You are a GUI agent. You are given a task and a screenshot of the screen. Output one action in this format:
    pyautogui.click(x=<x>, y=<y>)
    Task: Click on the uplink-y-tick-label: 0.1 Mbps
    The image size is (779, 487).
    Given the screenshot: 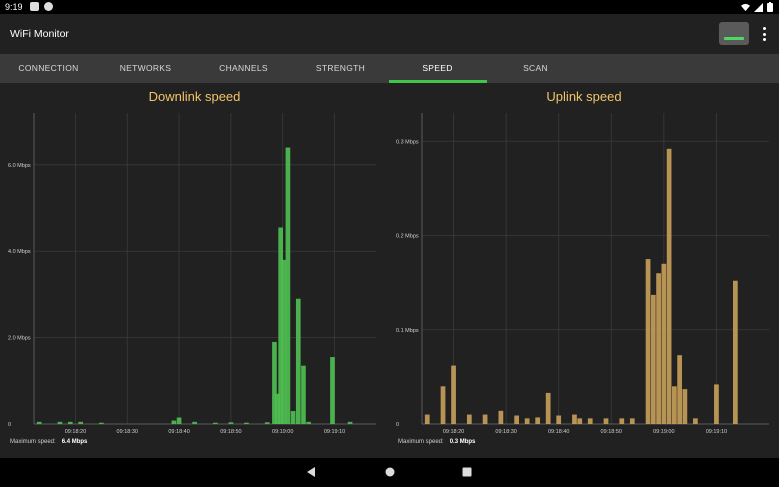 What is the action you would take?
    pyautogui.click(x=407, y=331)
    